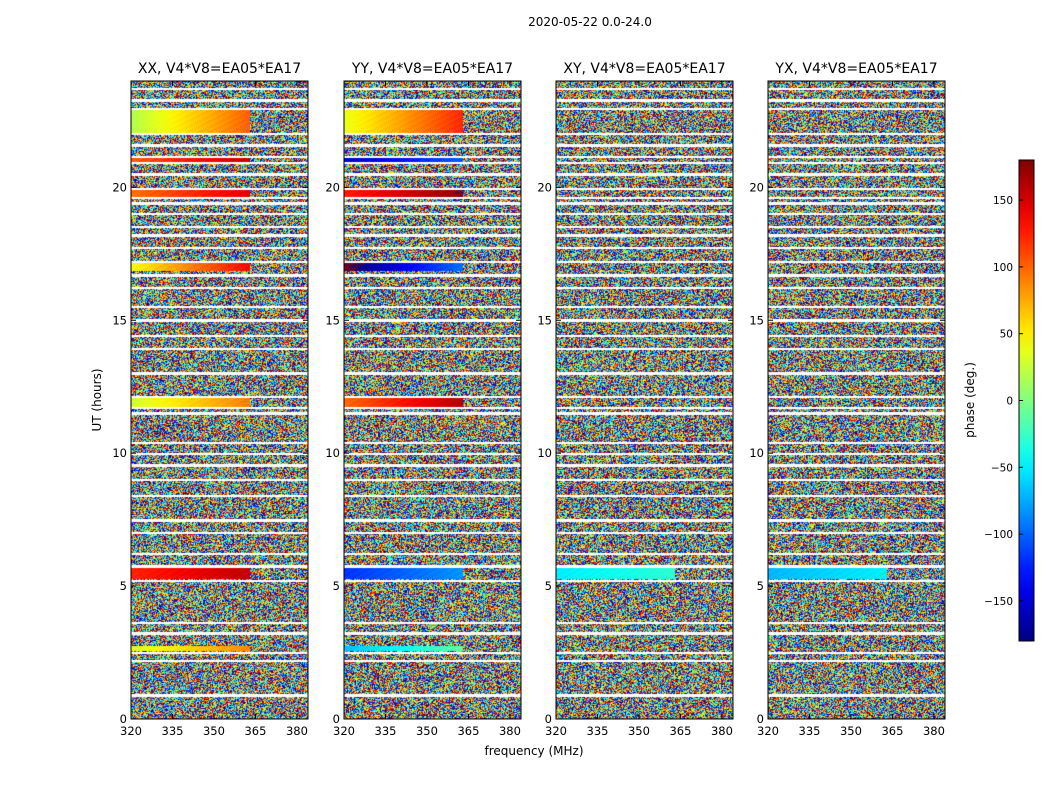 The height and width of the screenshot is (800, 1050). What do you see at coordinates (1003, 201) in the screenshot?
I see `colorbar-tick-label: 150` at bounding box center [1003, 201].